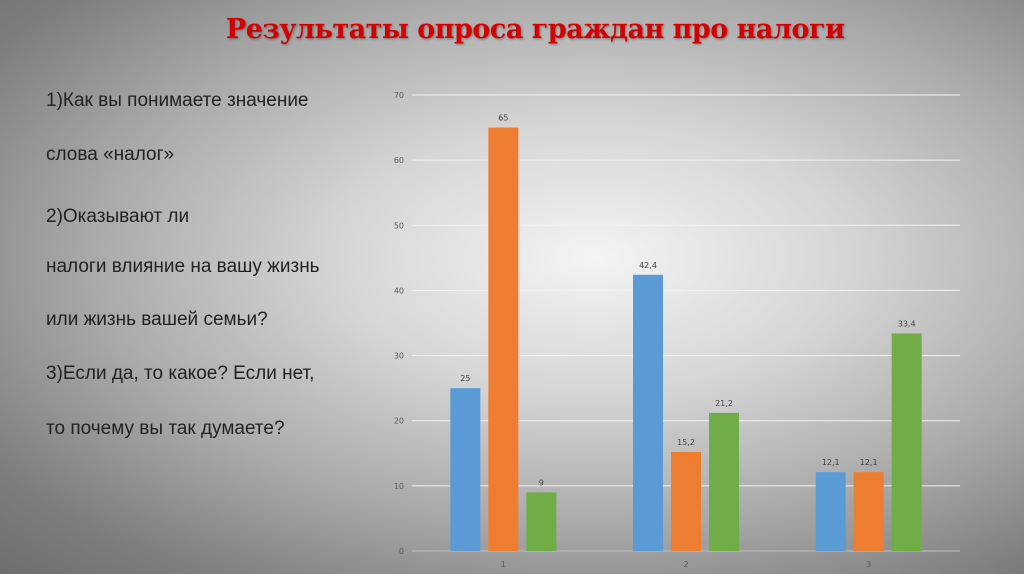 The height and width of the screenshot is (574, 1024). Describe the element at coordinates (399, 225) in the screenshot. I see `y-tick-label: 50` at that location.